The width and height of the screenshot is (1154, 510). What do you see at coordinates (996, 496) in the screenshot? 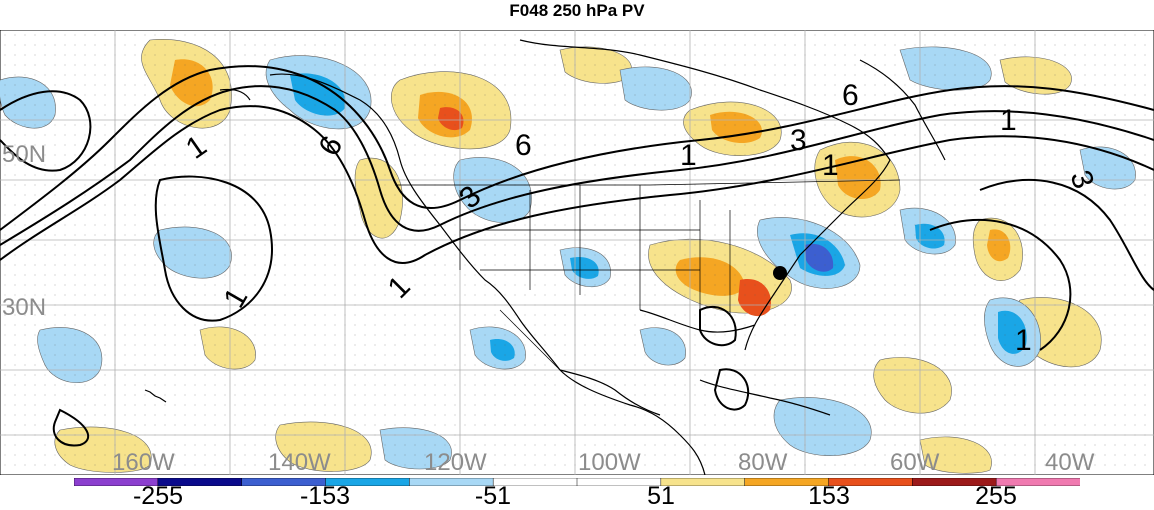
I see `colorbar-label: 255` at bounding box center [996, 496].